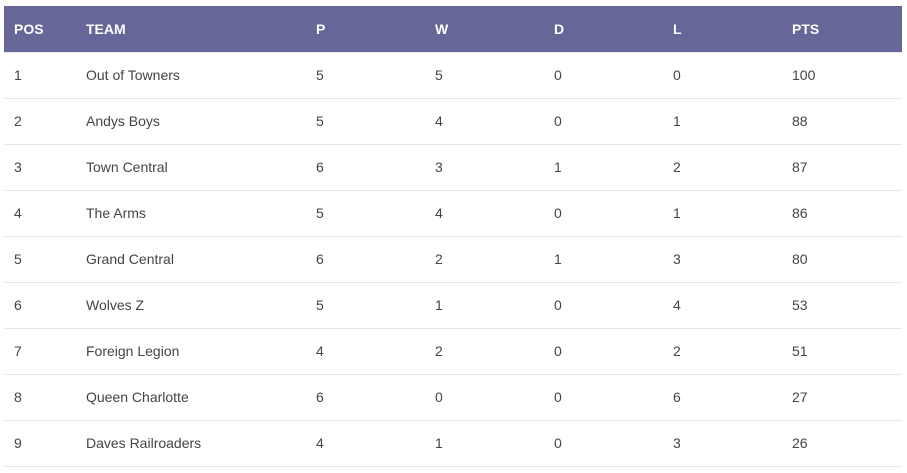 This screenshot has width=907, height=473. What do you see at coordinates (40, 29) in the screenshot?
I see `column-header-pos: POS` at bounding box center [40, 29].